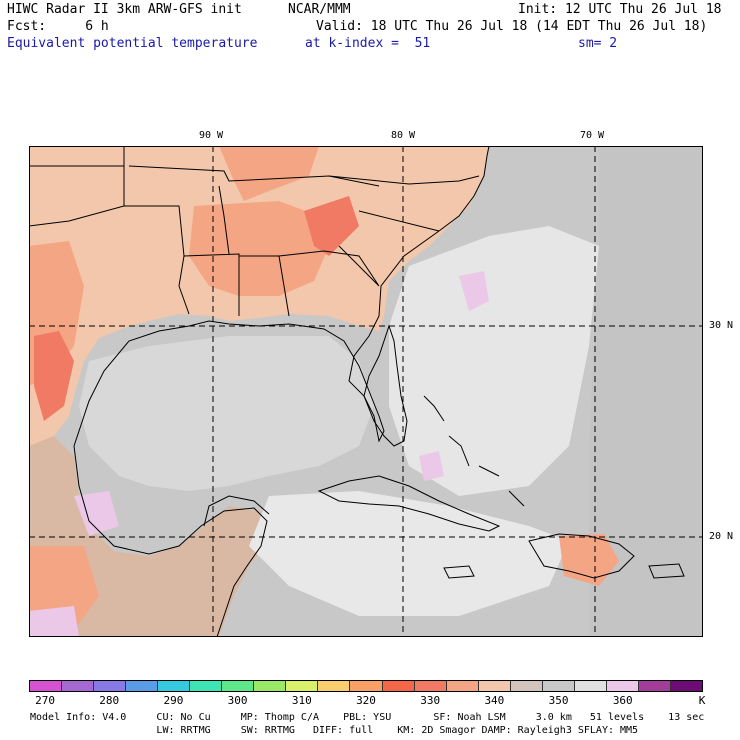  What do you see at coordinates (236, 511) in the screenshot?
I see `yucatan` at bounding box center [236, 511].